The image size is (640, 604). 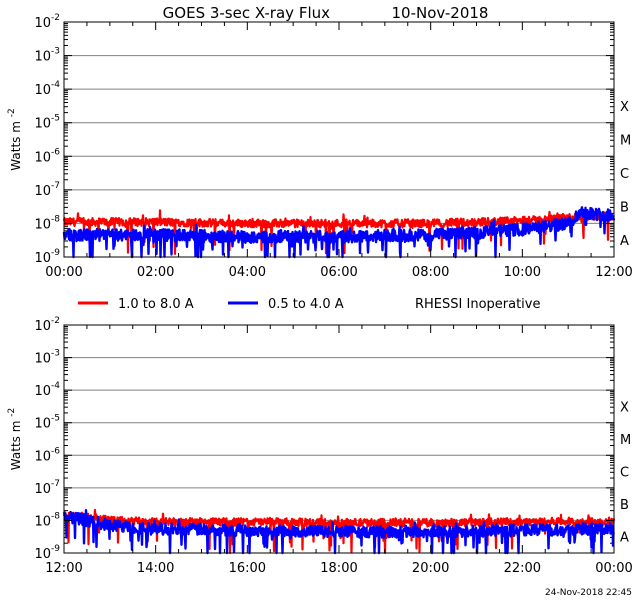 What do you see at coordinates (247, 272) in the screenshot?
I see `x-tick-label: 04:00` at bounding box center [247, 272].